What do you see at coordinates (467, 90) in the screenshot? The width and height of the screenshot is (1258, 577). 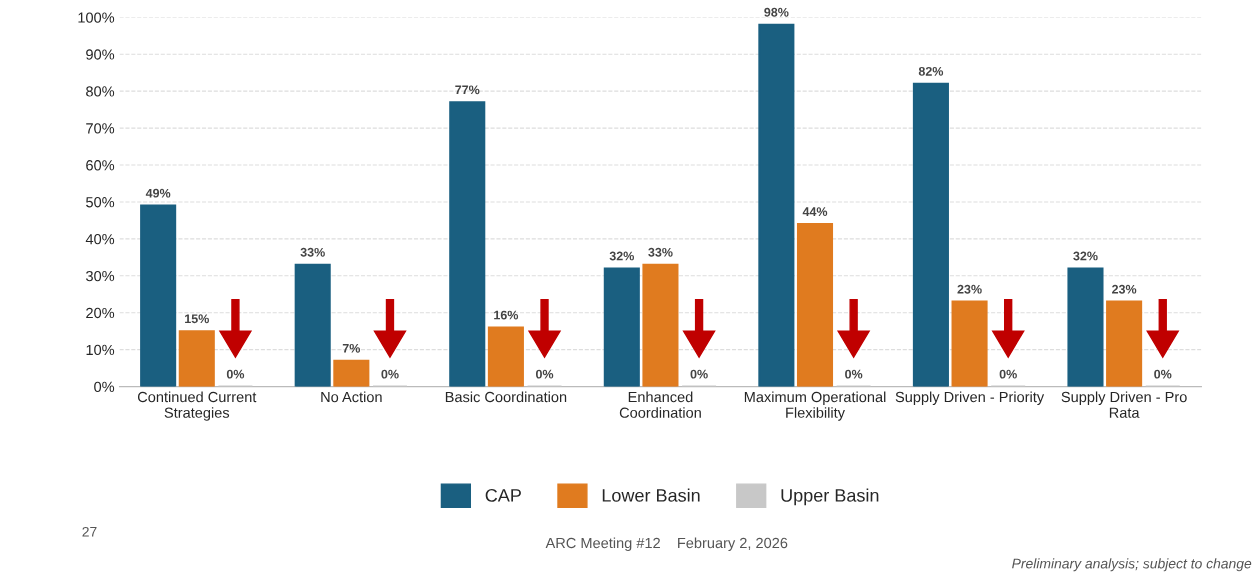 I see `data-label: 77%` at bounding box center [467, 90].